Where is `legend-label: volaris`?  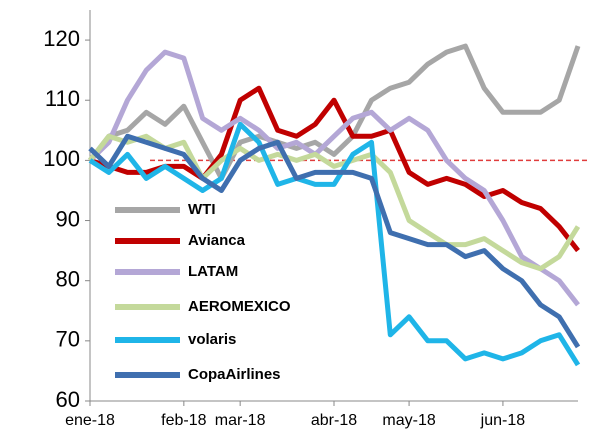
legend-label: volaris is located at coordinates (212, 339).